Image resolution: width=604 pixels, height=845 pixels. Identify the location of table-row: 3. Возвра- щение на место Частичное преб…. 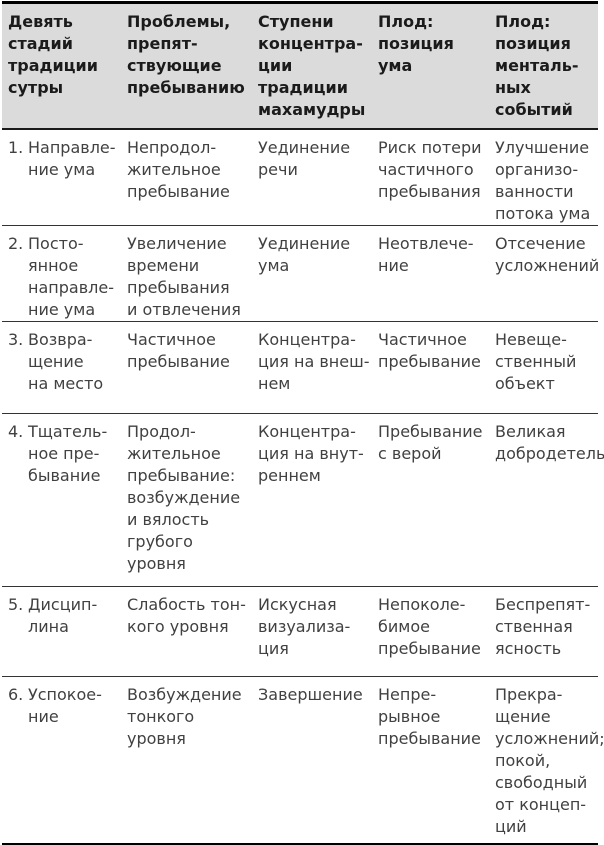
(300, 368).